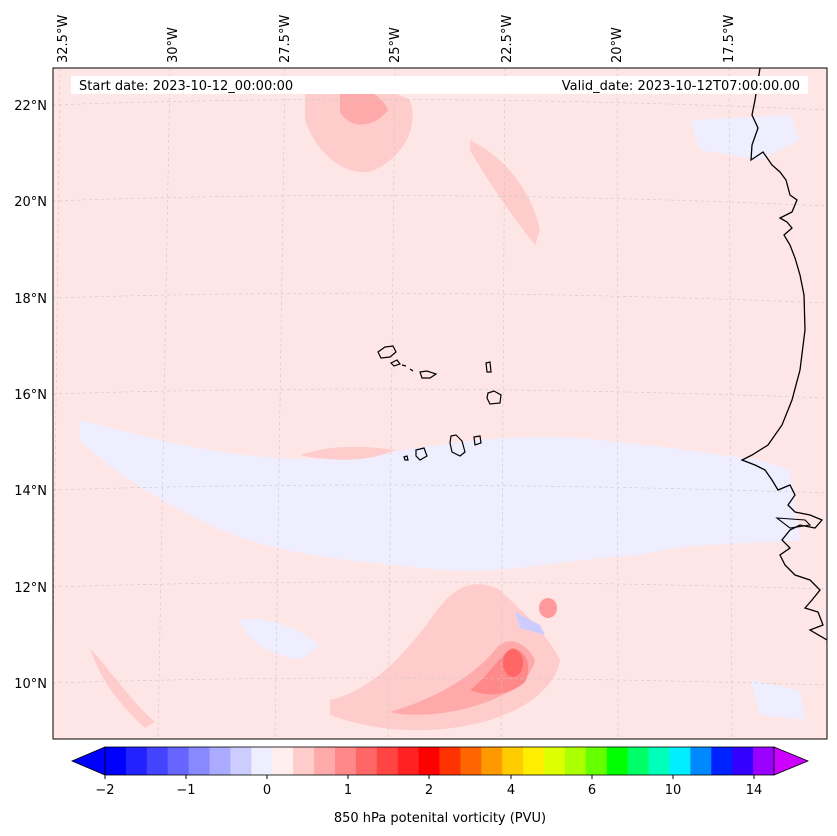  Describe the element at coordinates (754, 790) in the screenshot. I see `colorbar-tick-label: 14` at that location.